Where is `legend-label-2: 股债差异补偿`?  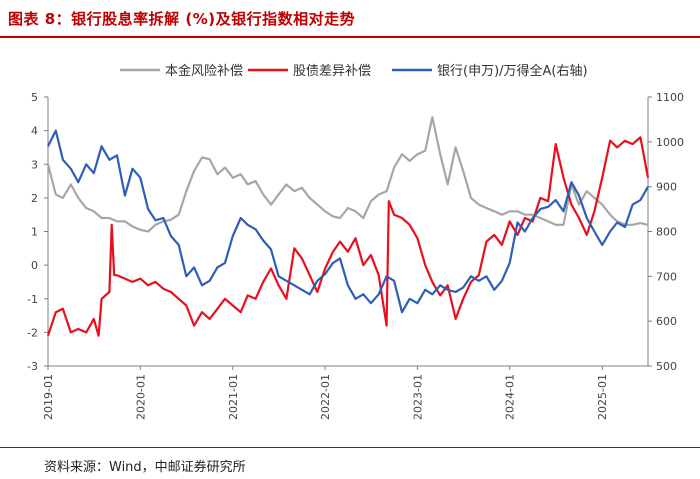 legend-label-2: 股债差异补偿 is located at coordinates (332, 71).